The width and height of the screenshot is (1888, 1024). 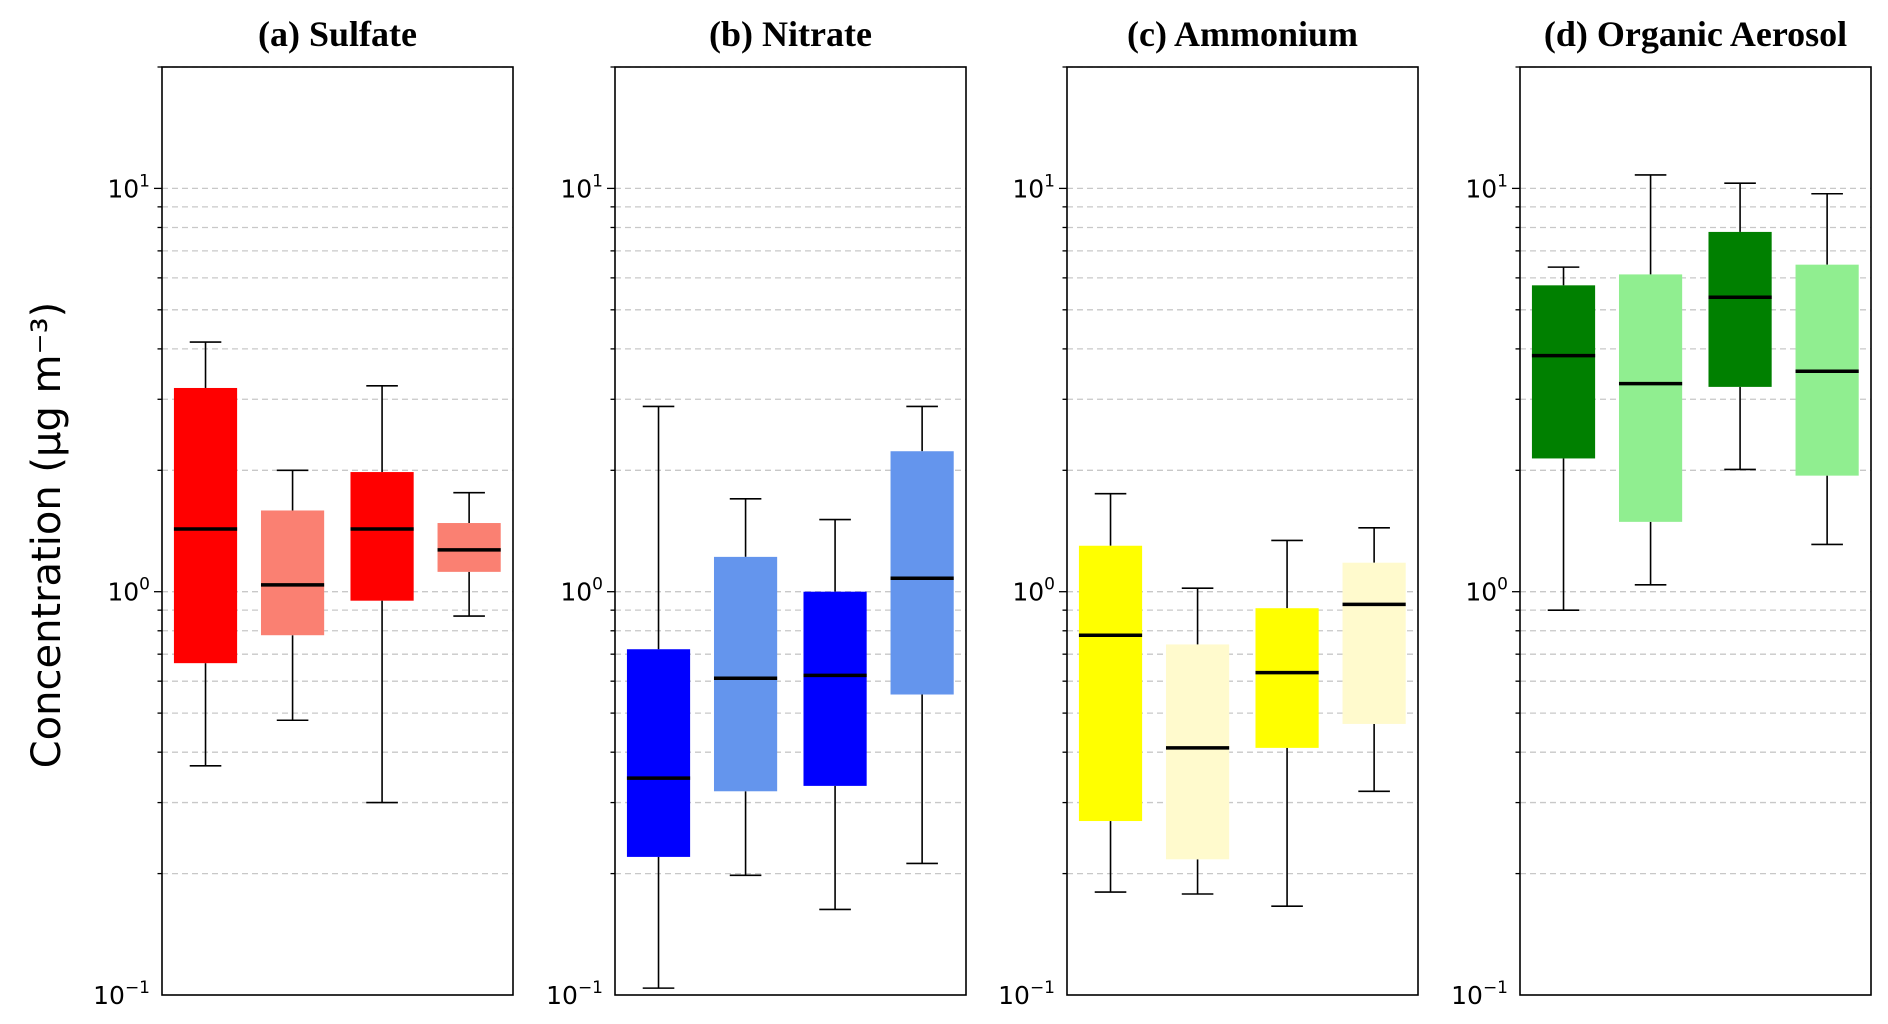 I want to click on panel-title: (d) Organic Aerosol, so click(x=1695, y=34).